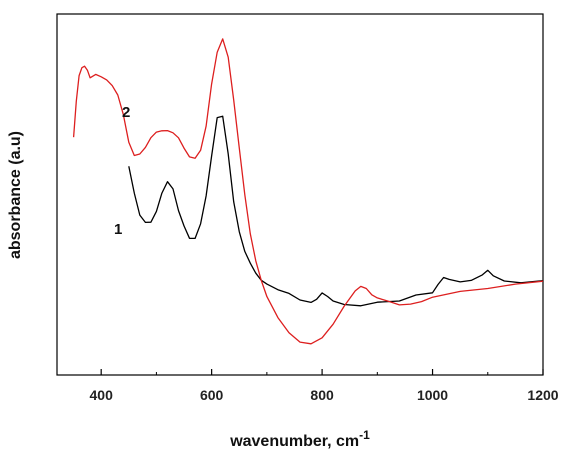 The width and height of the screenshot is (573, 458). What do you see at coordinates (542, 395) in the screenshot?
I see `x-tick-label-1200: 1200` at bounding box center [542, 395].